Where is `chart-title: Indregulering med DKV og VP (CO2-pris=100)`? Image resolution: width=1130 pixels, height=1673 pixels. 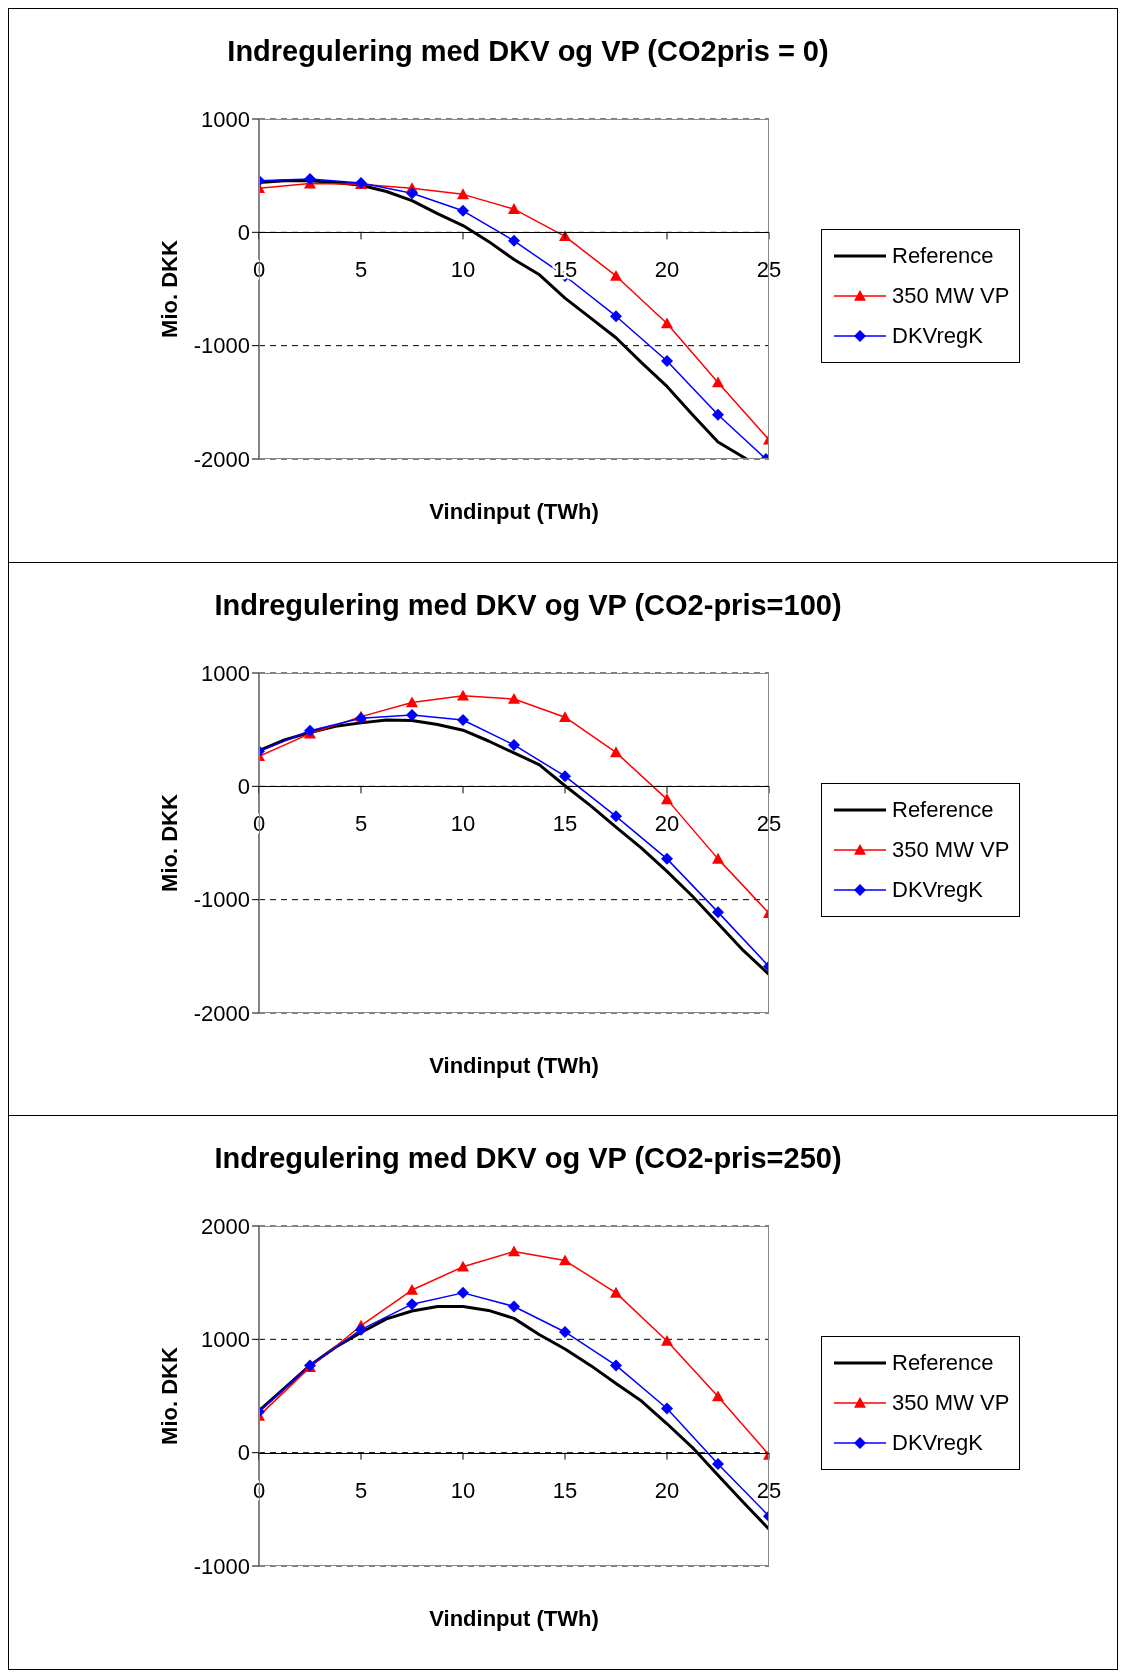 chart-title: Indregulering med DKV og VP (CO2-pris=100) is located at coordinates (528, 604).